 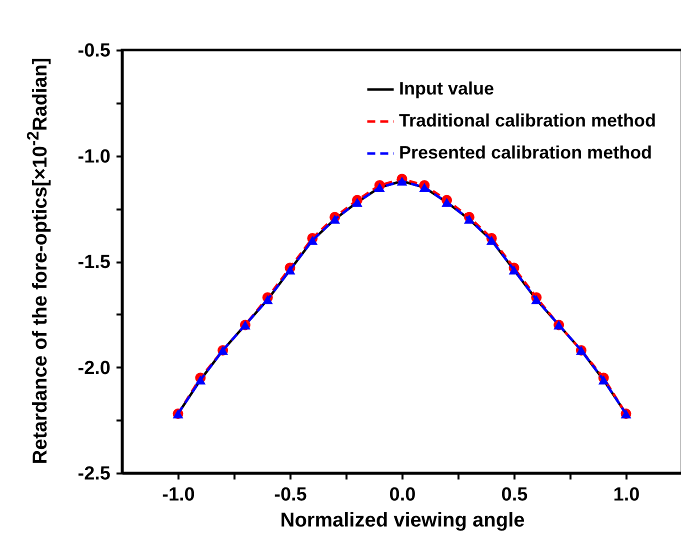 What do you see at coordinates (178, 495) in the screenshot?
I see `x-tick-label: -1.0` at bounding box center [178, 495].